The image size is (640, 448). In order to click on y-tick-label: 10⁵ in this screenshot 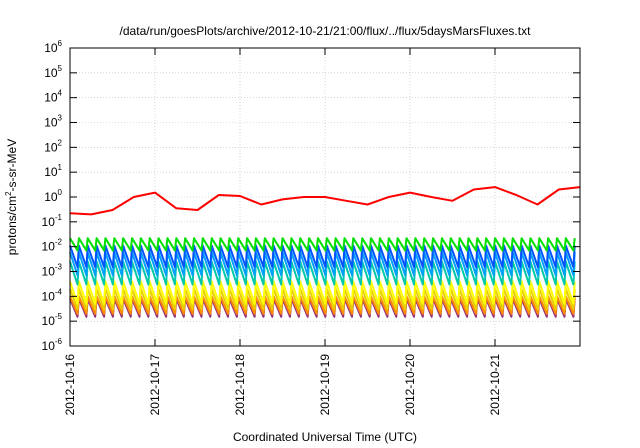, I will do `click(53, 72)`.